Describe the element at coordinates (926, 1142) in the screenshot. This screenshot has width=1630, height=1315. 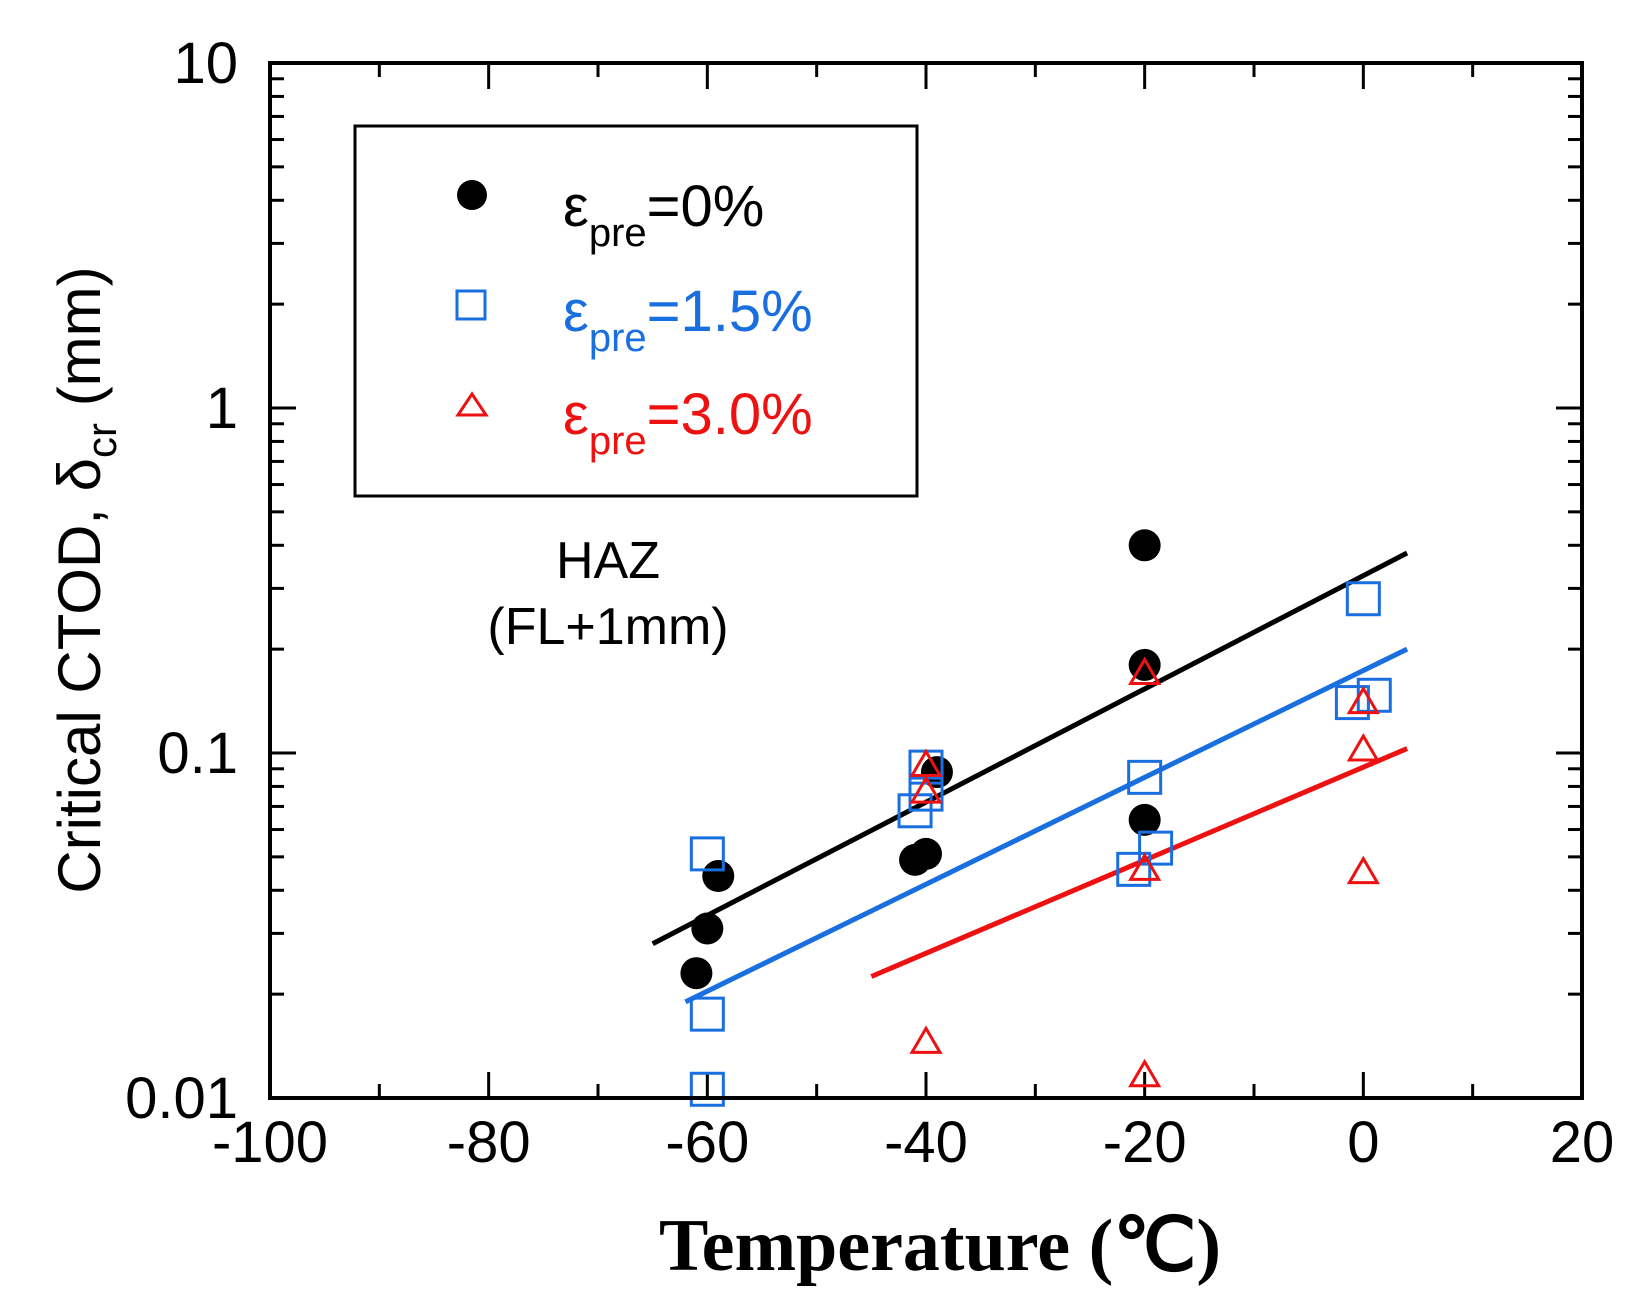
I see `x-tick-label: -40` at that location.